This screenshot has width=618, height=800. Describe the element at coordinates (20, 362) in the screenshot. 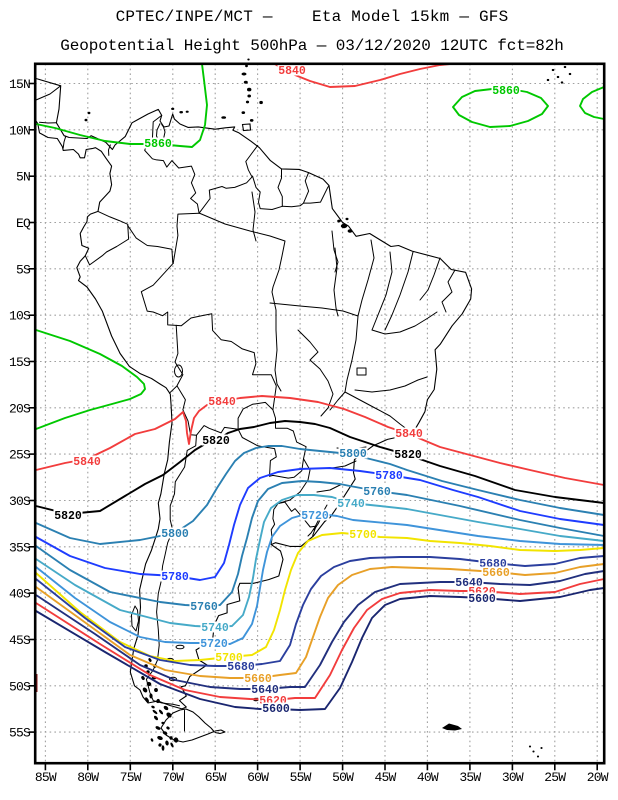

I see `svg-text: 15S` at that location.